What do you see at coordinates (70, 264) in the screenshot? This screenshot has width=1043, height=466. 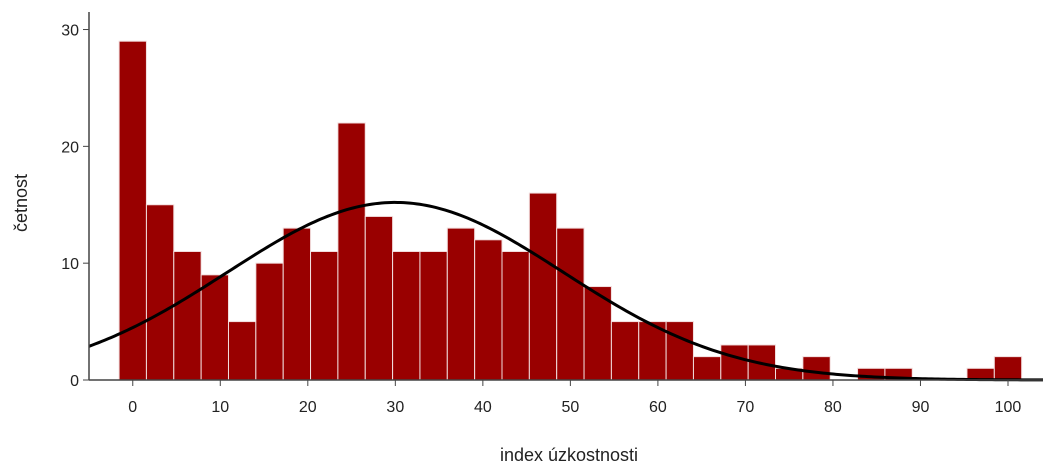 I see `y-tick-label: 10` at bounding box center [70, 264].